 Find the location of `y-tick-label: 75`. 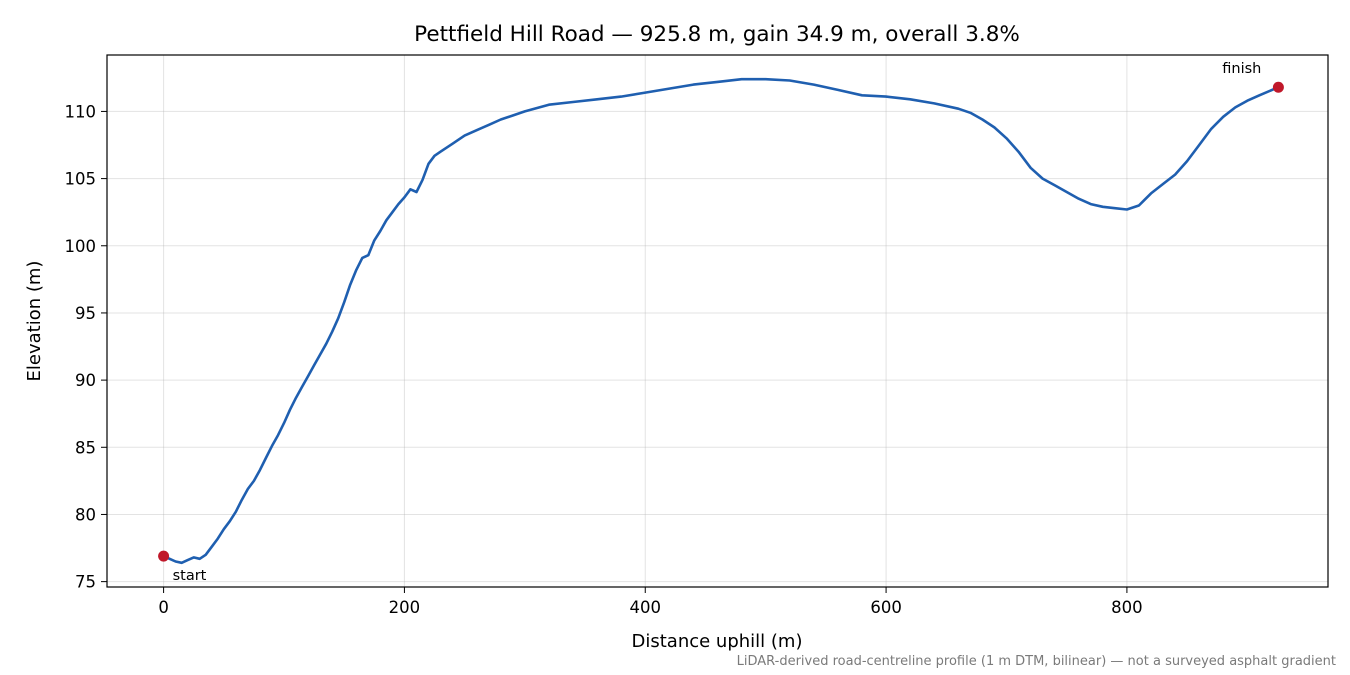

y-tick-label: 75 is located at coordinates (85, 582).